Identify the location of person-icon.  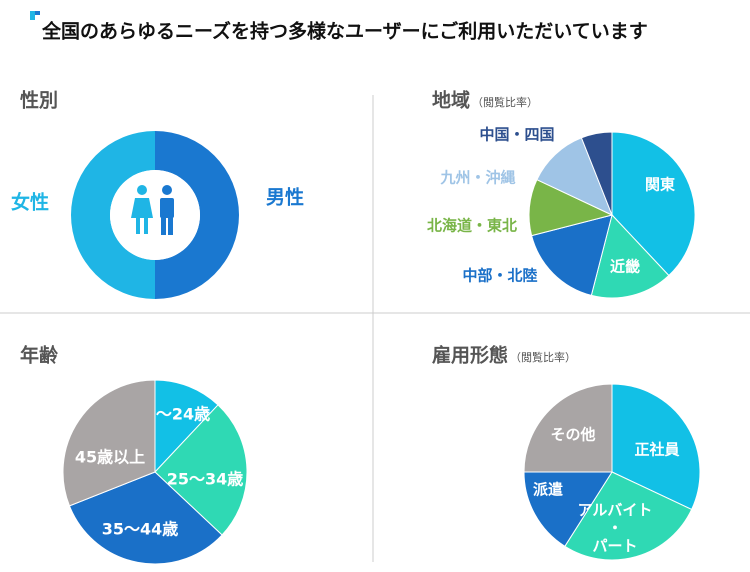
(152, 210).